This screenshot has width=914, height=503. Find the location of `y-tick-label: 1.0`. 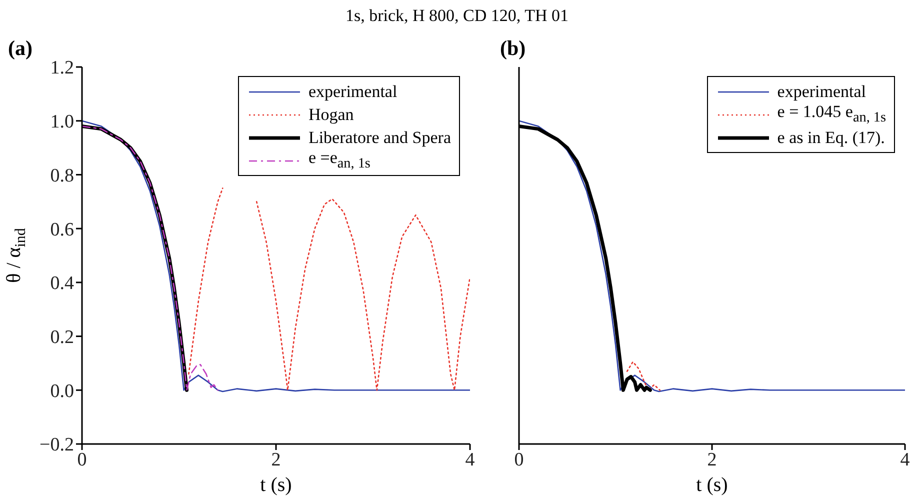

y-tick-label: 1.0 is located at coordinates (62, 122).